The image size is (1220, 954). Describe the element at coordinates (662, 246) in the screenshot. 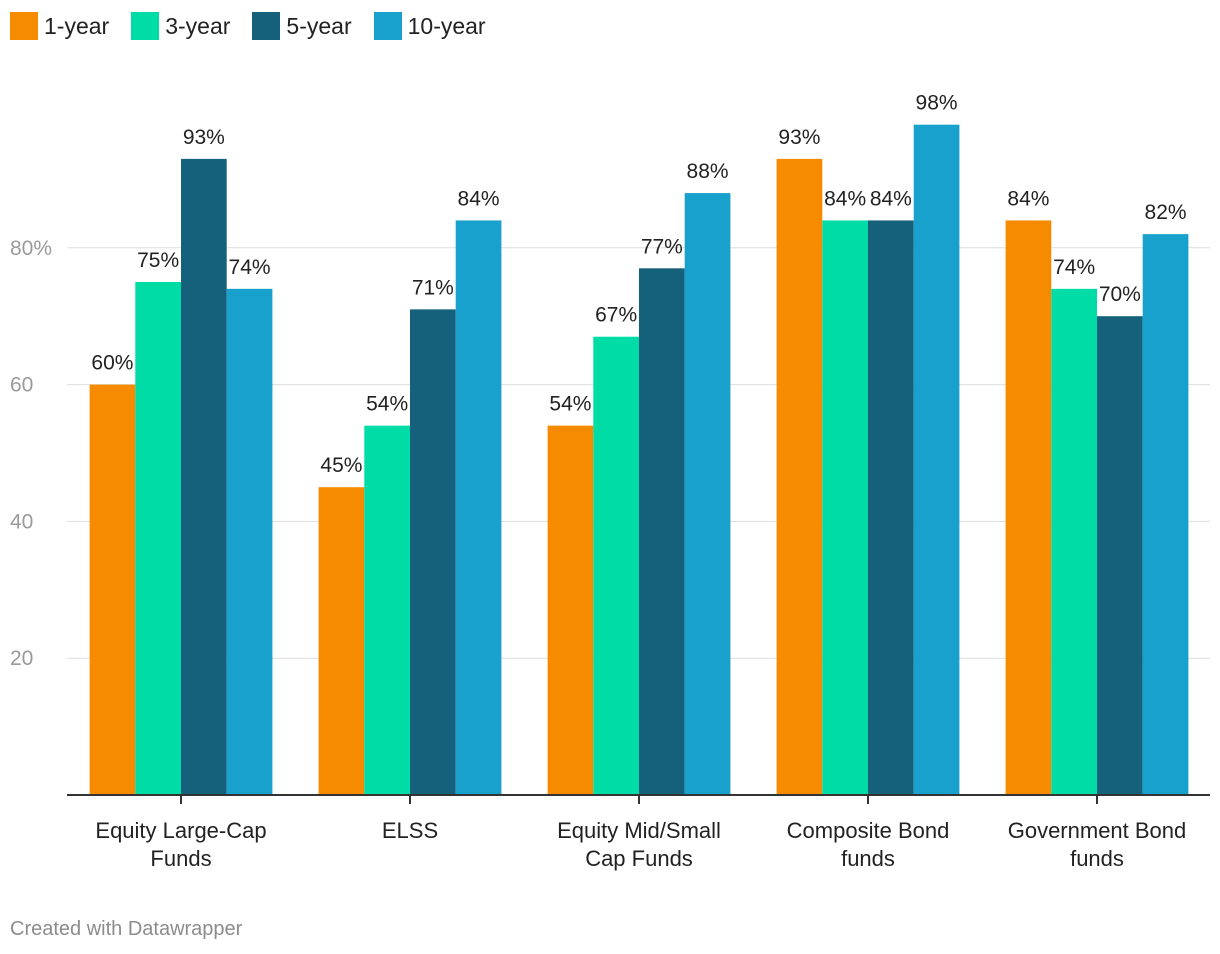

I see `data-label: 77%` at that location.